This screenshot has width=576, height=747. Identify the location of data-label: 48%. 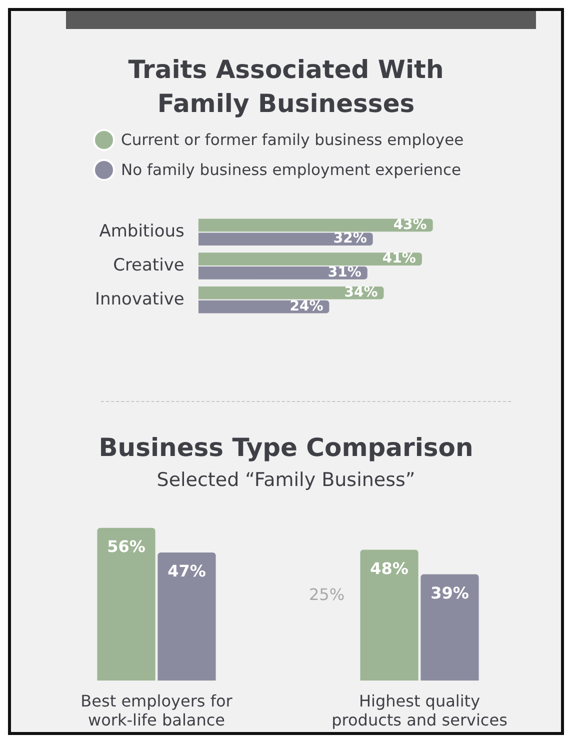
(389, 568).